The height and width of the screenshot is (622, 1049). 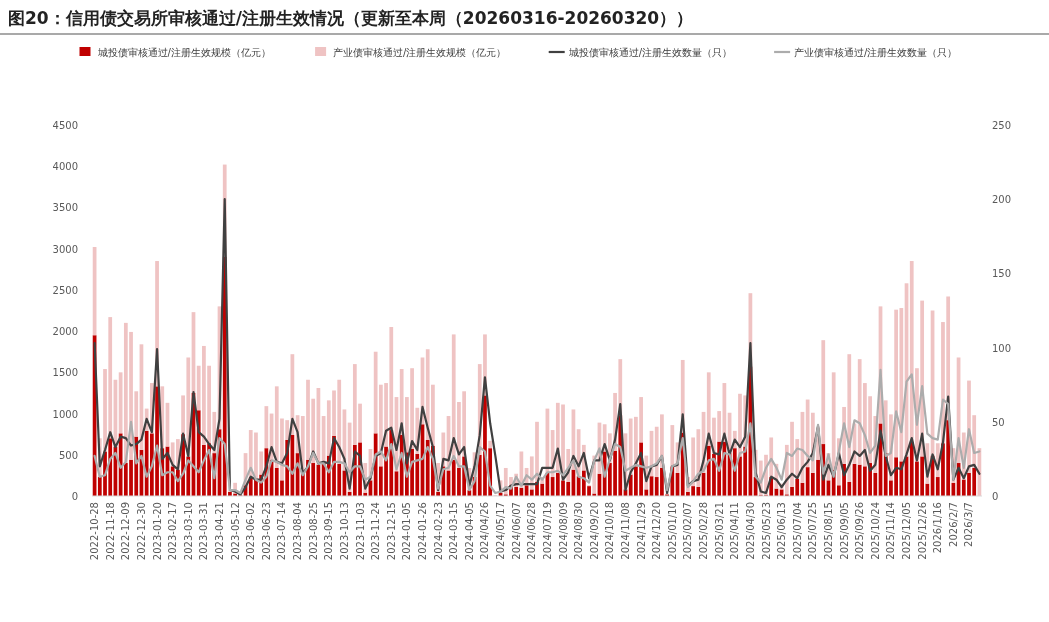 What do you see at coordinates (65, 208) in the screenshot?
I see `y-tick-label: 3500` at bounding box center [65, 208].